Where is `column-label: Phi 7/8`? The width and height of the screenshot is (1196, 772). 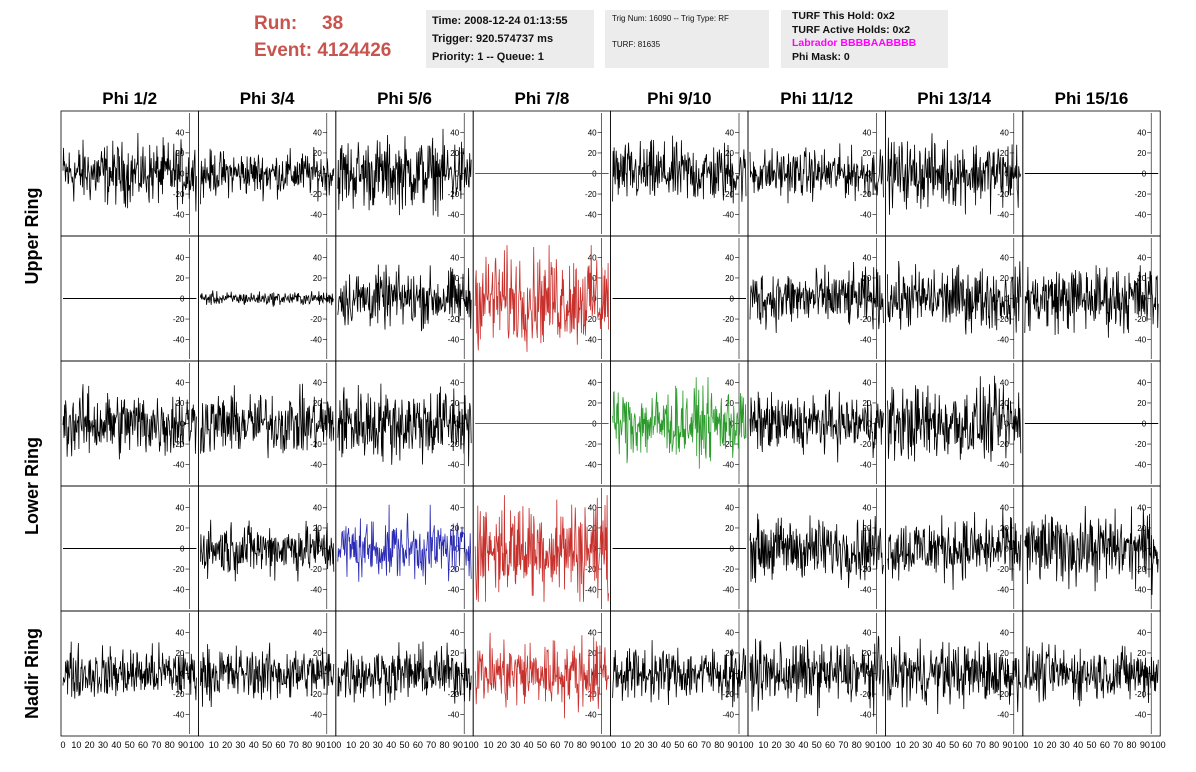
column-label: Phi 7/8 is located at coordinates (541, 98).